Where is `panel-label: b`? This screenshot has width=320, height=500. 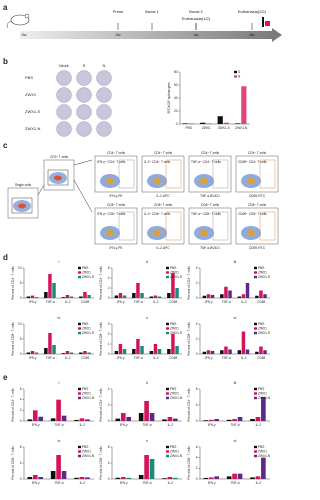 panel-label: b is located at coordinates (5, 61).